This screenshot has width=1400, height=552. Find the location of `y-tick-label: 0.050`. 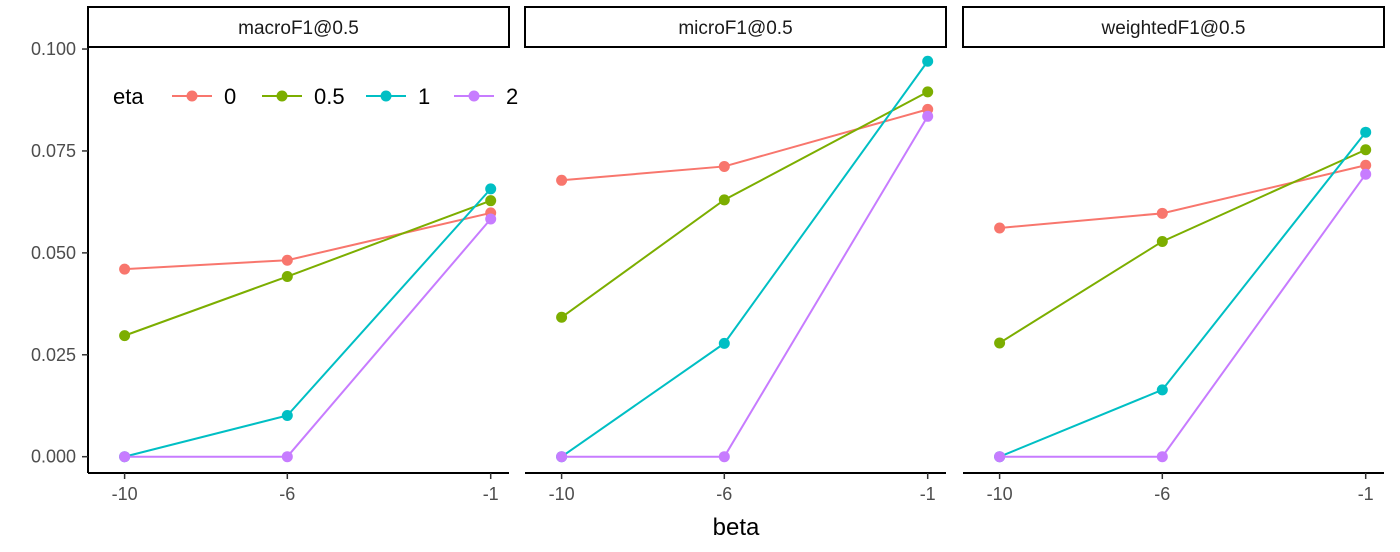

y-tick-label: 0.050 is located at coordinates (53, 253).